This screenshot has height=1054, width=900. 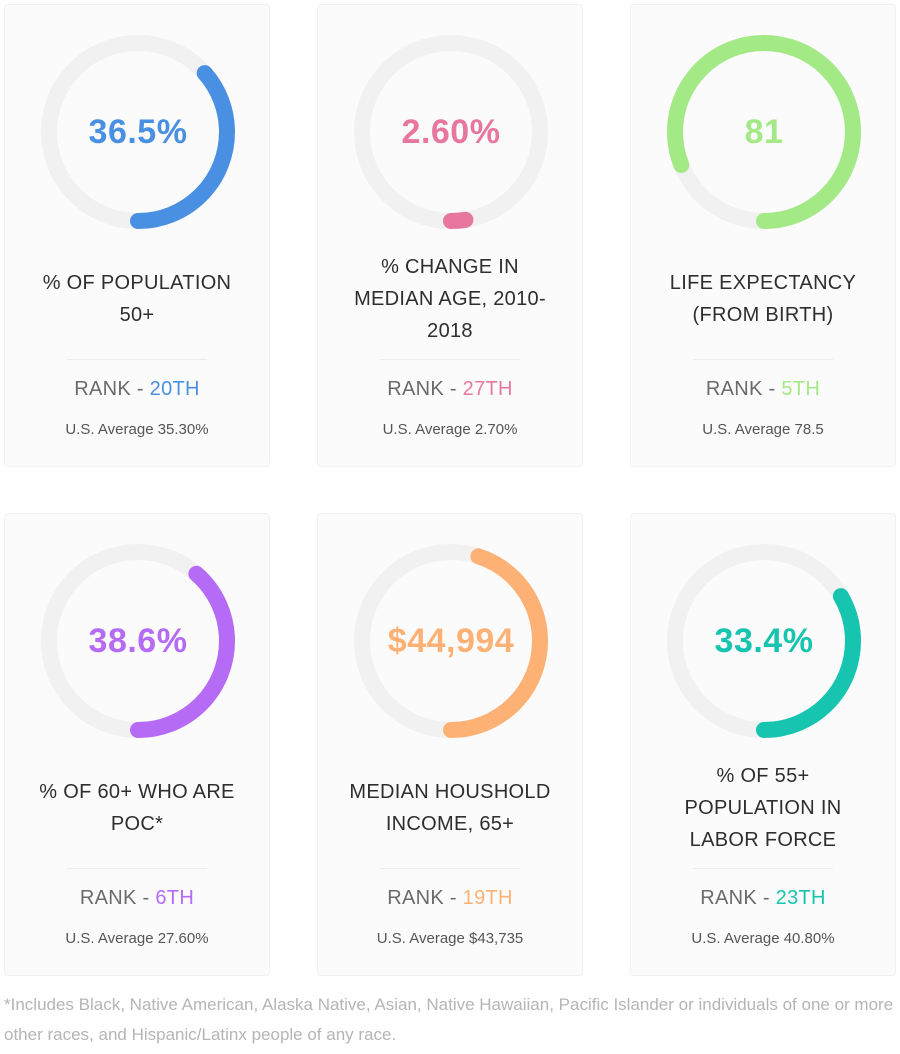 What do you see at coordinates (137, 299) in the screenshot?
I see `stat-label: % OF POPULATION 50+` at bounding box center [137, 299].